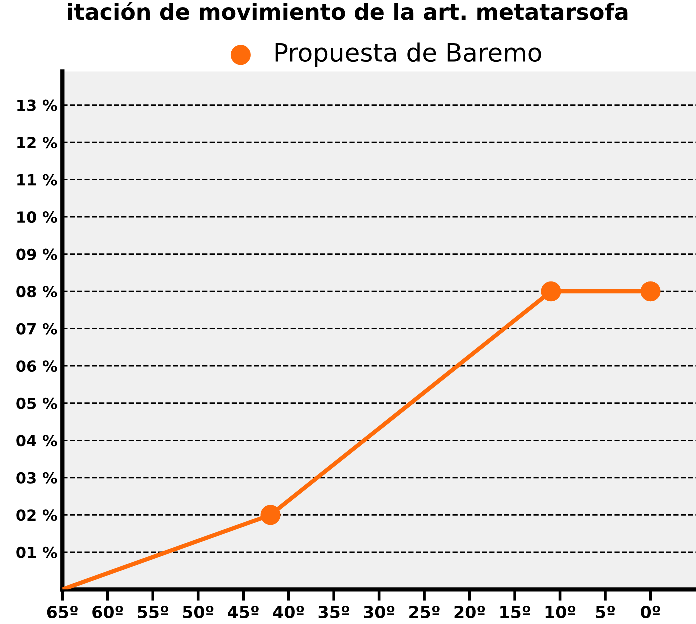 The width and height of the screenshot is (696, 624). I want to click on x-tick-label: 0º, so click(650, 612).